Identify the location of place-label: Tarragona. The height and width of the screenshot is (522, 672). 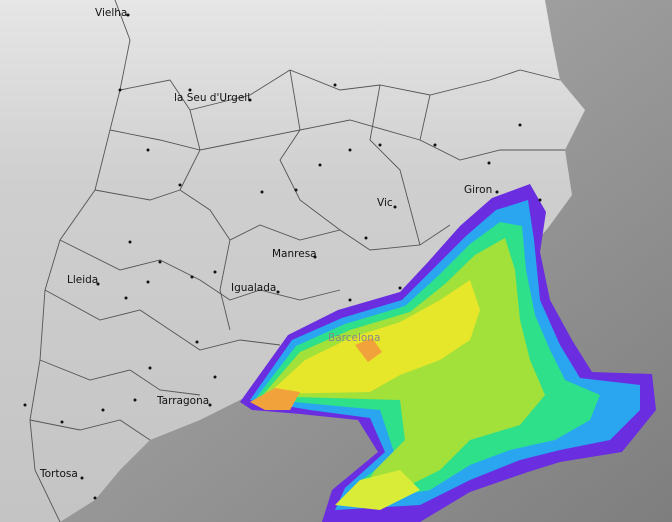
(182, 401).